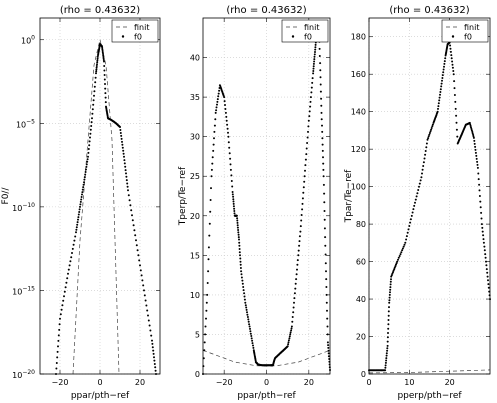  Describe the element at coordinates (195, 137) in the screenshot. I see `y-tick-label: 30` at that location.